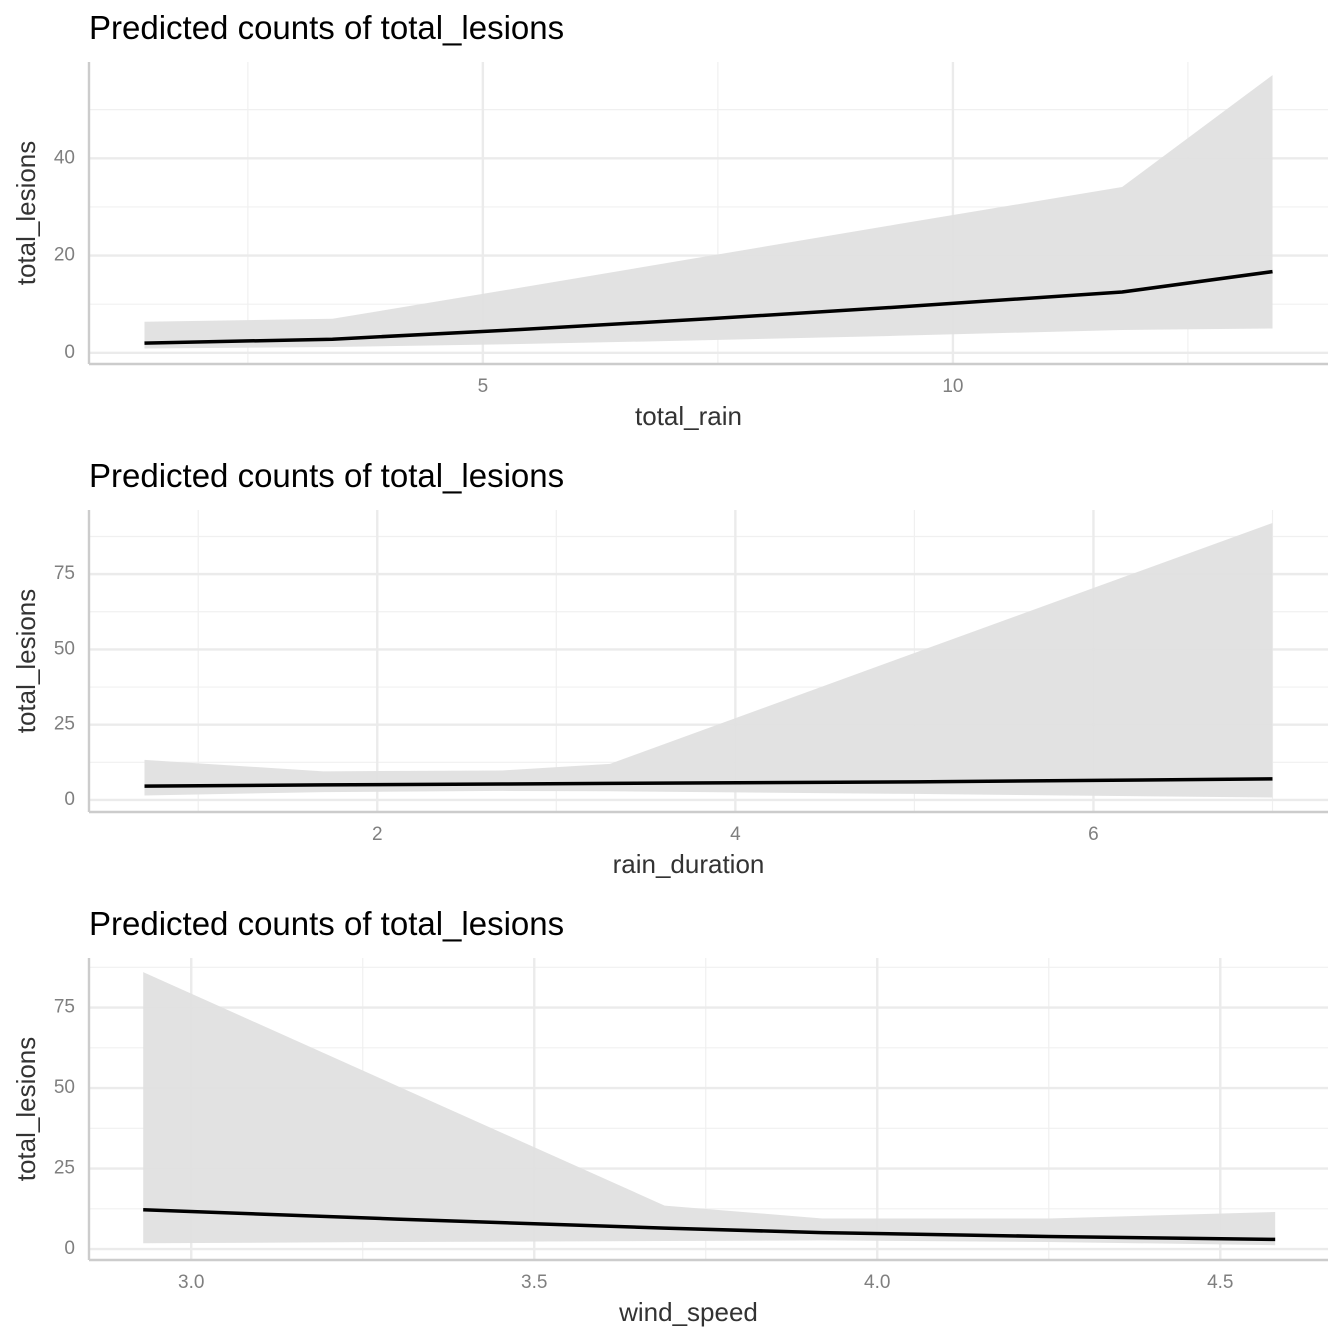  I want to click on x-axis-title: total_rain, so click(688, 416).